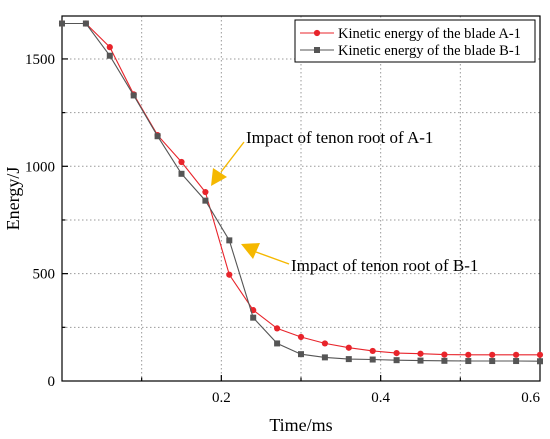 The image size is (550, 439). What do you see at coordinates (429, 51) in the screenshot?
I see `legend-label: Kinetic energy of the blade B-1` at bounding box center [429, 51].